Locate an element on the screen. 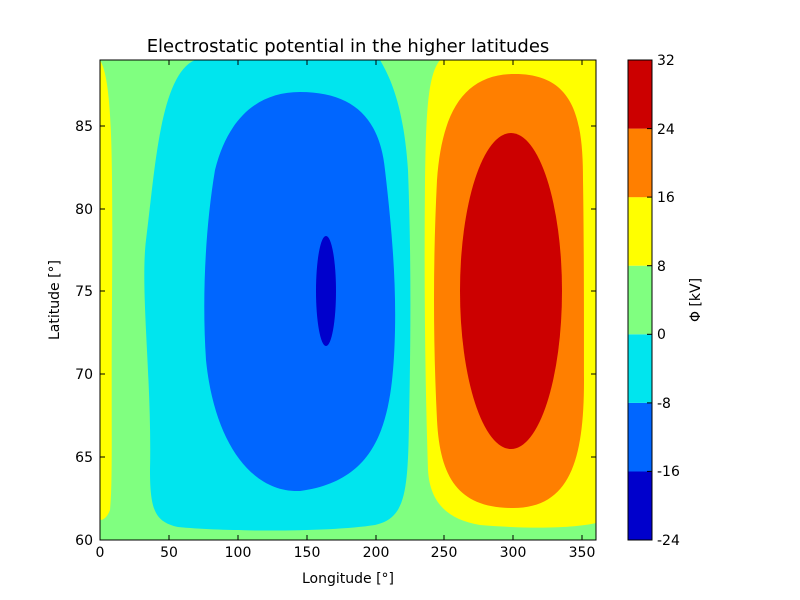 This screenshot has height=600, width=800. x-axis-label: Longitude [°] is located at coordinates (348, 579).